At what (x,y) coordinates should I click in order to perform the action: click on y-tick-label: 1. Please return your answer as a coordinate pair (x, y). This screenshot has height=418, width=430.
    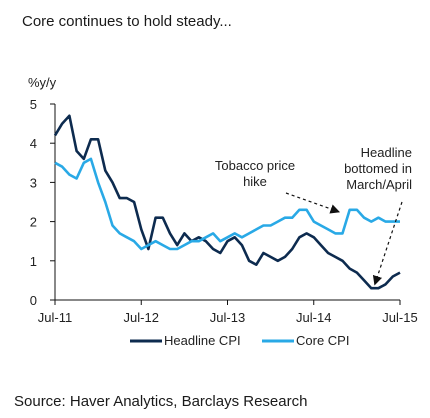
    Looking at the image, I should click on (33, 261).